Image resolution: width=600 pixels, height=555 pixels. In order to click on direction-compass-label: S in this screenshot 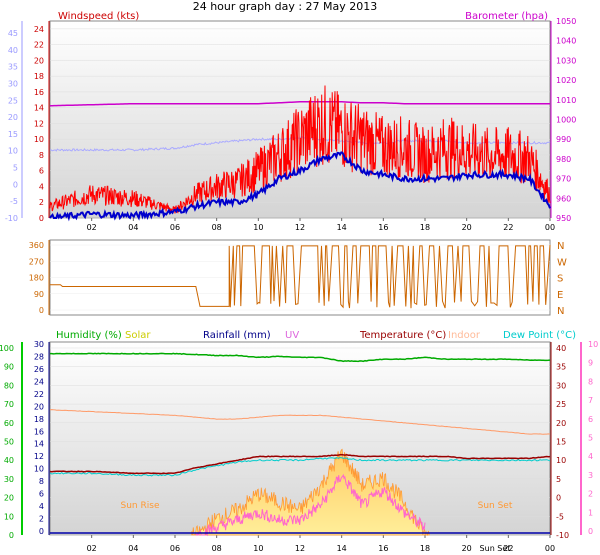, I will do `click(560, 279)`.